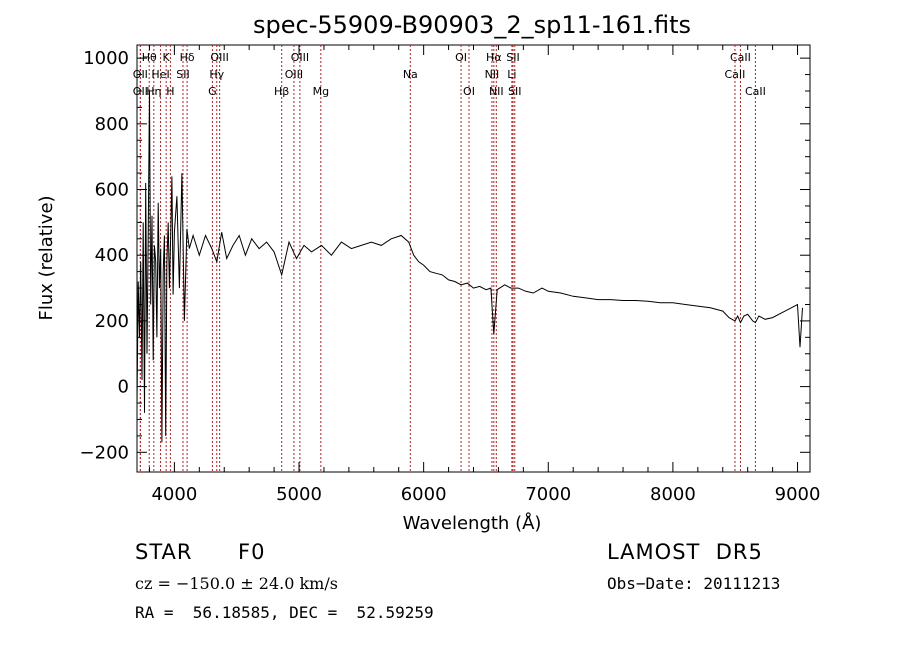 The image size is (900, 649). Describe the element at coordinates (112, 321) in the screenshot. I see `y-tick-label: 200` at that location.